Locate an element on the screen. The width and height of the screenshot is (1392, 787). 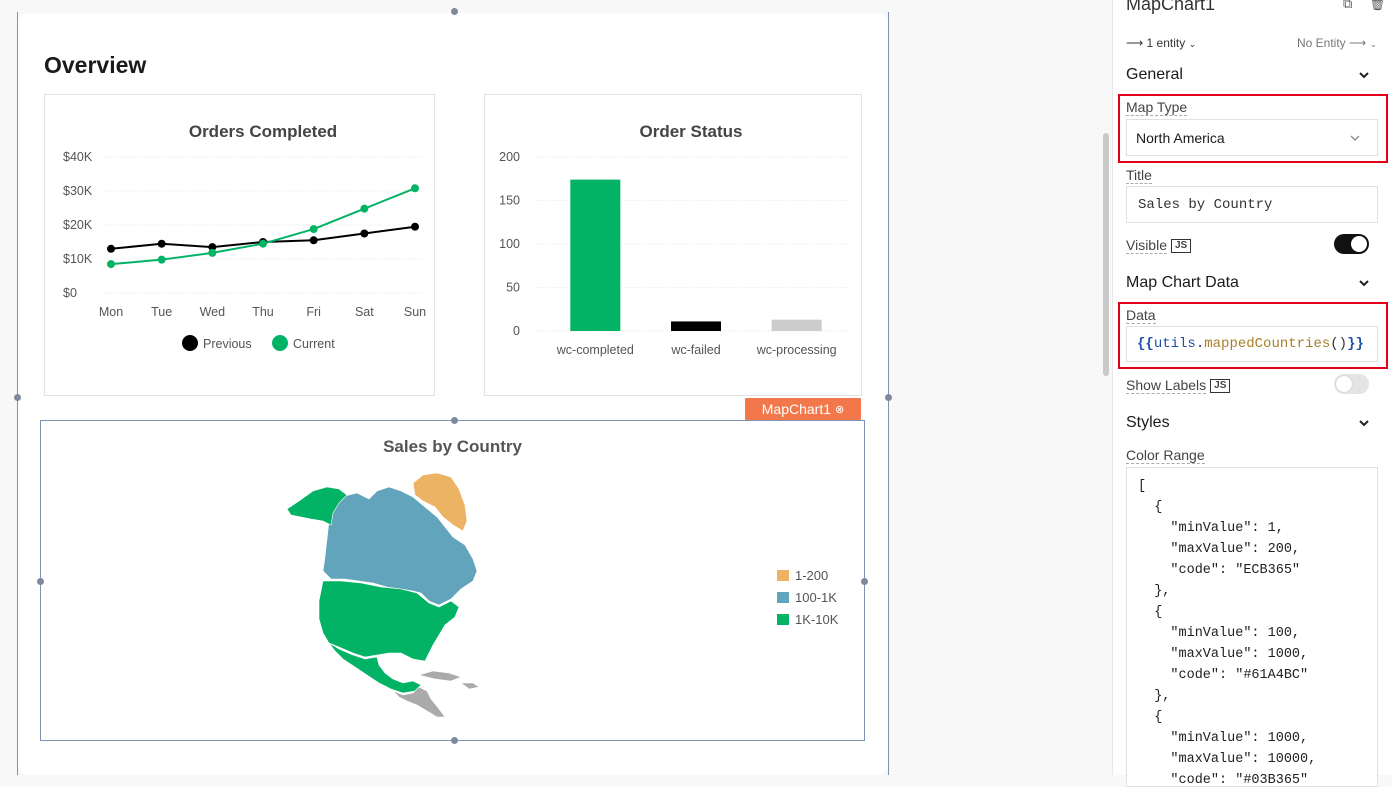
binding-open: {{ is located at coordinates (1145, 344).